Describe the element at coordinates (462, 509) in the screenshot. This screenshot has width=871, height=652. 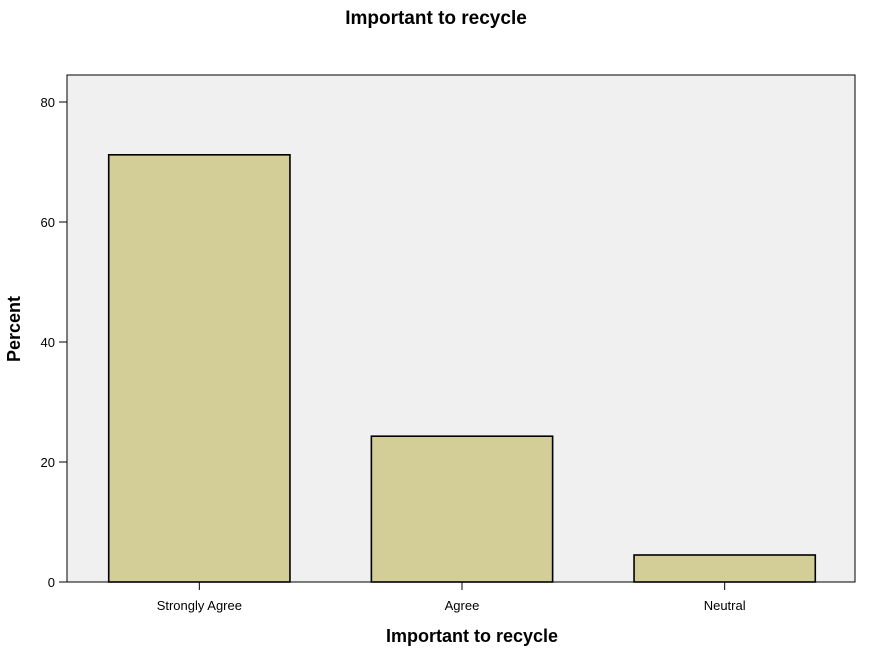
I see `bar-agree` at that location.